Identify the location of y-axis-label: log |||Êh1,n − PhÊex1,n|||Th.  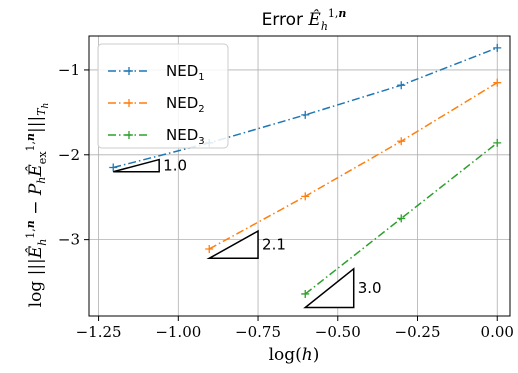
(37, 205).